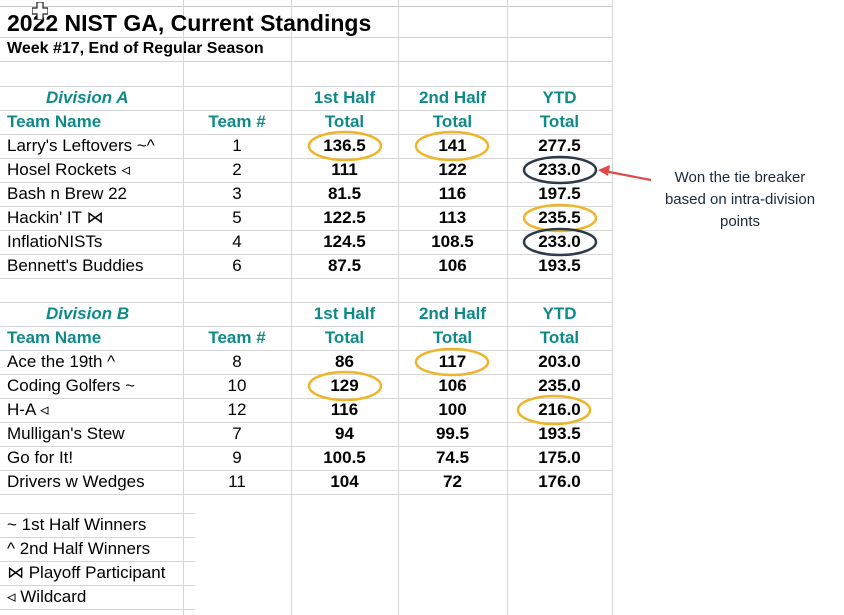 Image resolution: width=844 pixels, height=615 pixels. I want to click on second-half-total-cell: 72, so click(452, 481).